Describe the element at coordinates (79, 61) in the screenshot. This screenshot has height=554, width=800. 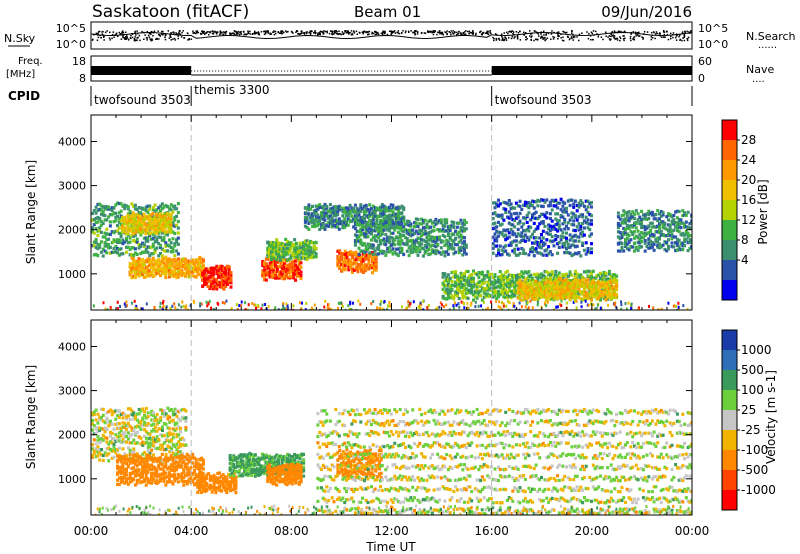
I see `freq-tick-top: 18` at that location.